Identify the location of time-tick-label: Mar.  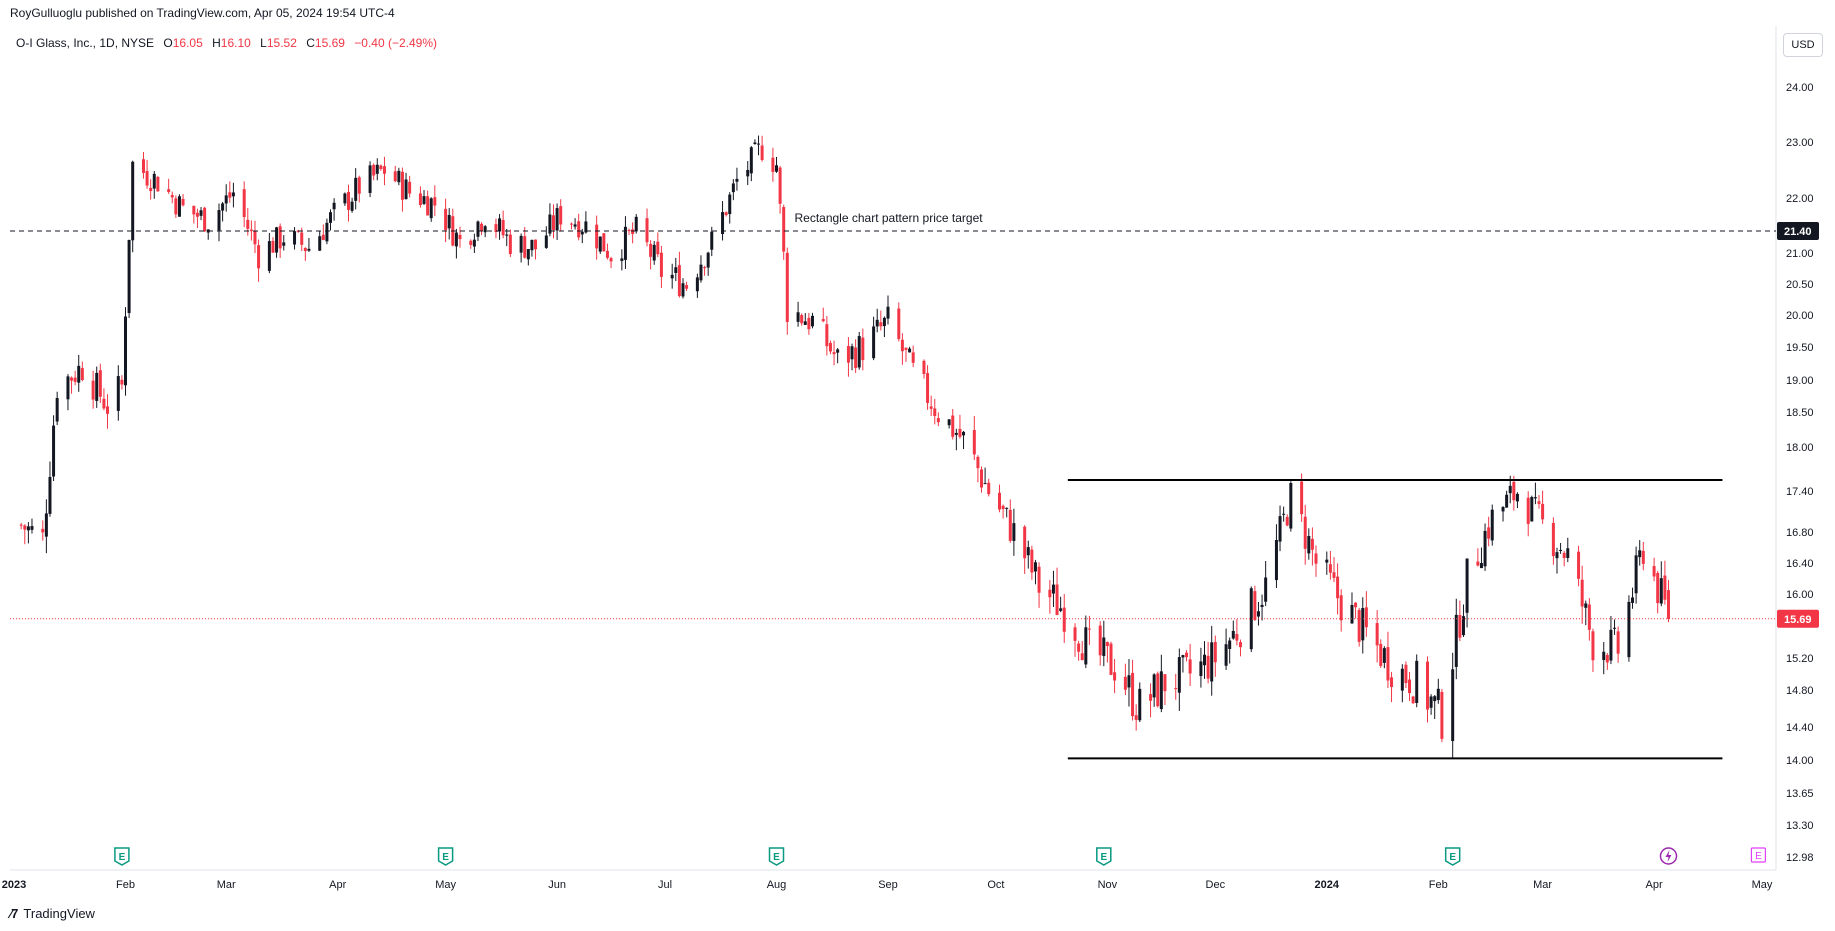
(1542, 885).